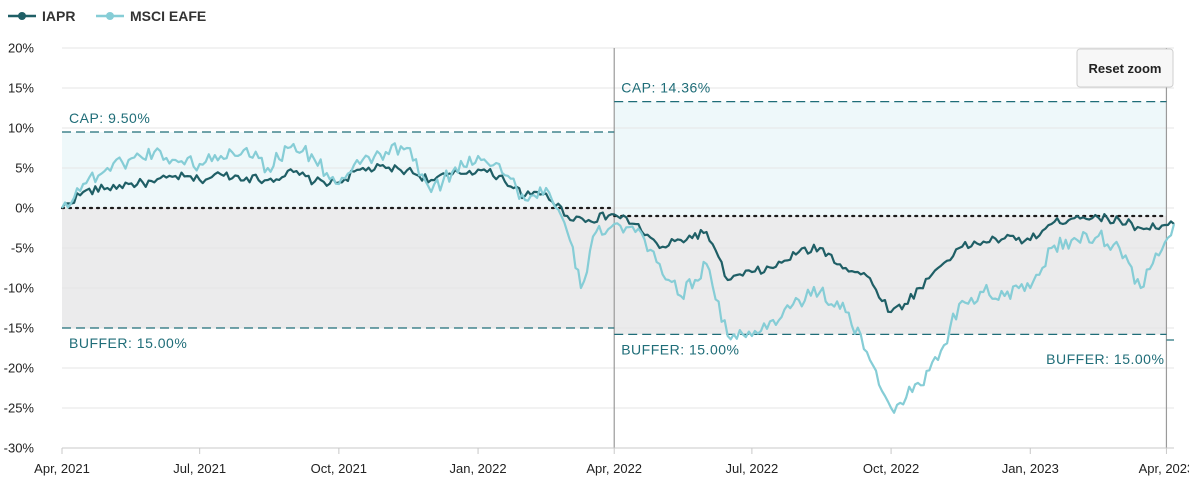 The width and height of the screenshot is (1189, 504). I want to click on cap-band, so click(890, 158).